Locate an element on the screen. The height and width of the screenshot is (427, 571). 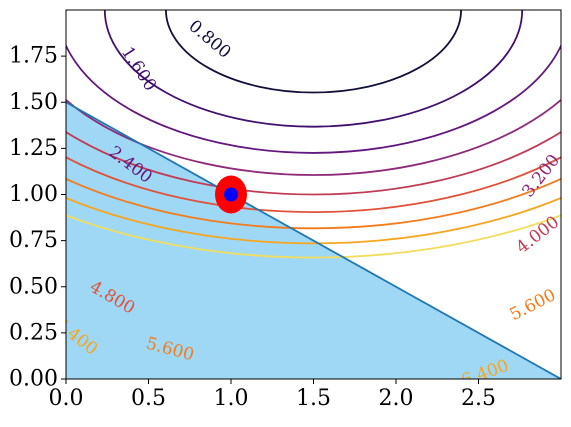
y-tick-label: 1.50 is located at coordinates (33, 102).